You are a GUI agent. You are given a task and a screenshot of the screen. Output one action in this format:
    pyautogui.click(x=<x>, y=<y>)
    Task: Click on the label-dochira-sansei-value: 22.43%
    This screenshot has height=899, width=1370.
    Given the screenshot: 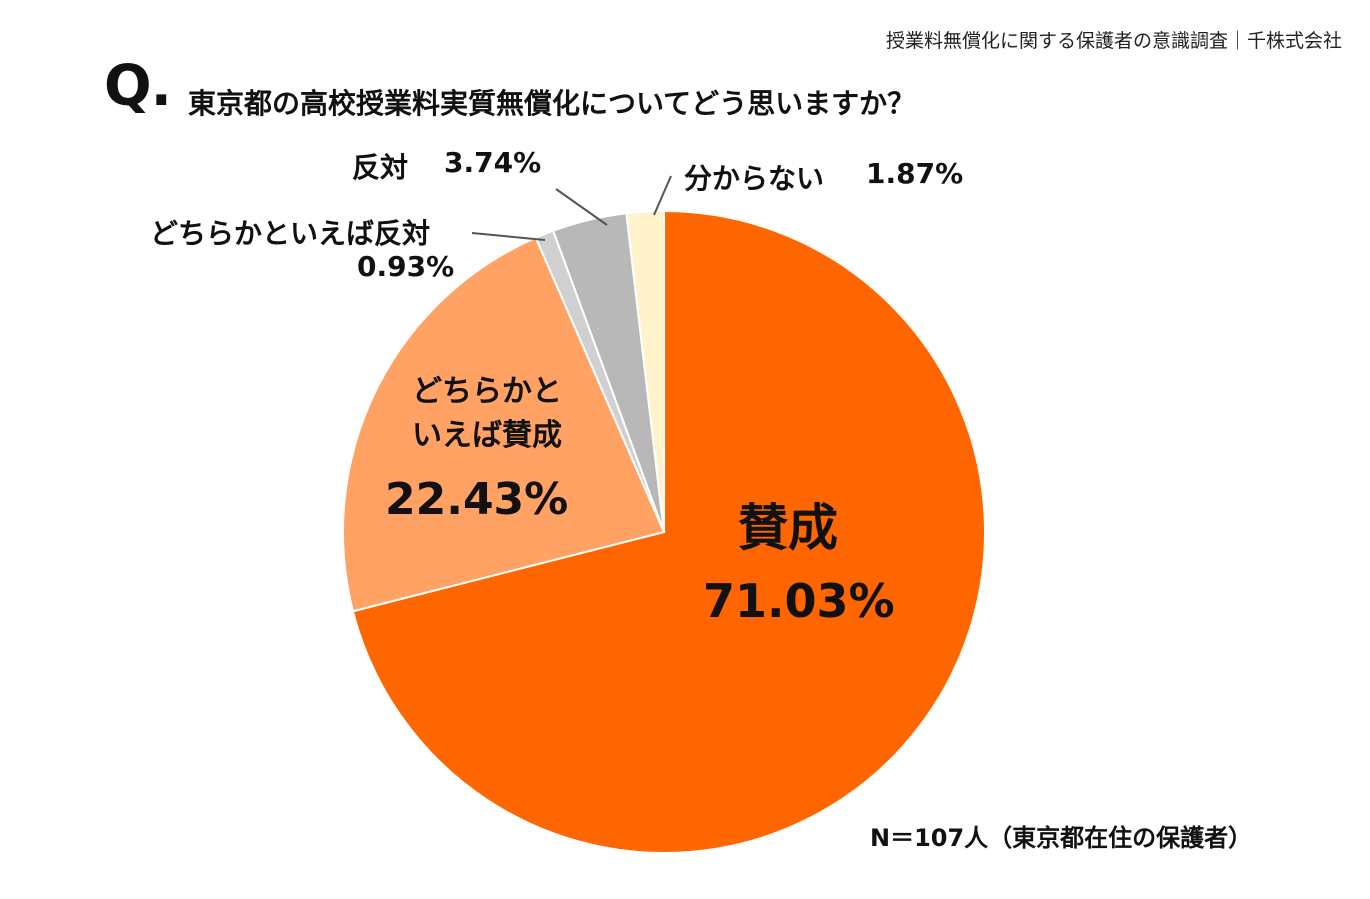 What is the action you would take?
    pyautogui.click(x=477, y=499)
    